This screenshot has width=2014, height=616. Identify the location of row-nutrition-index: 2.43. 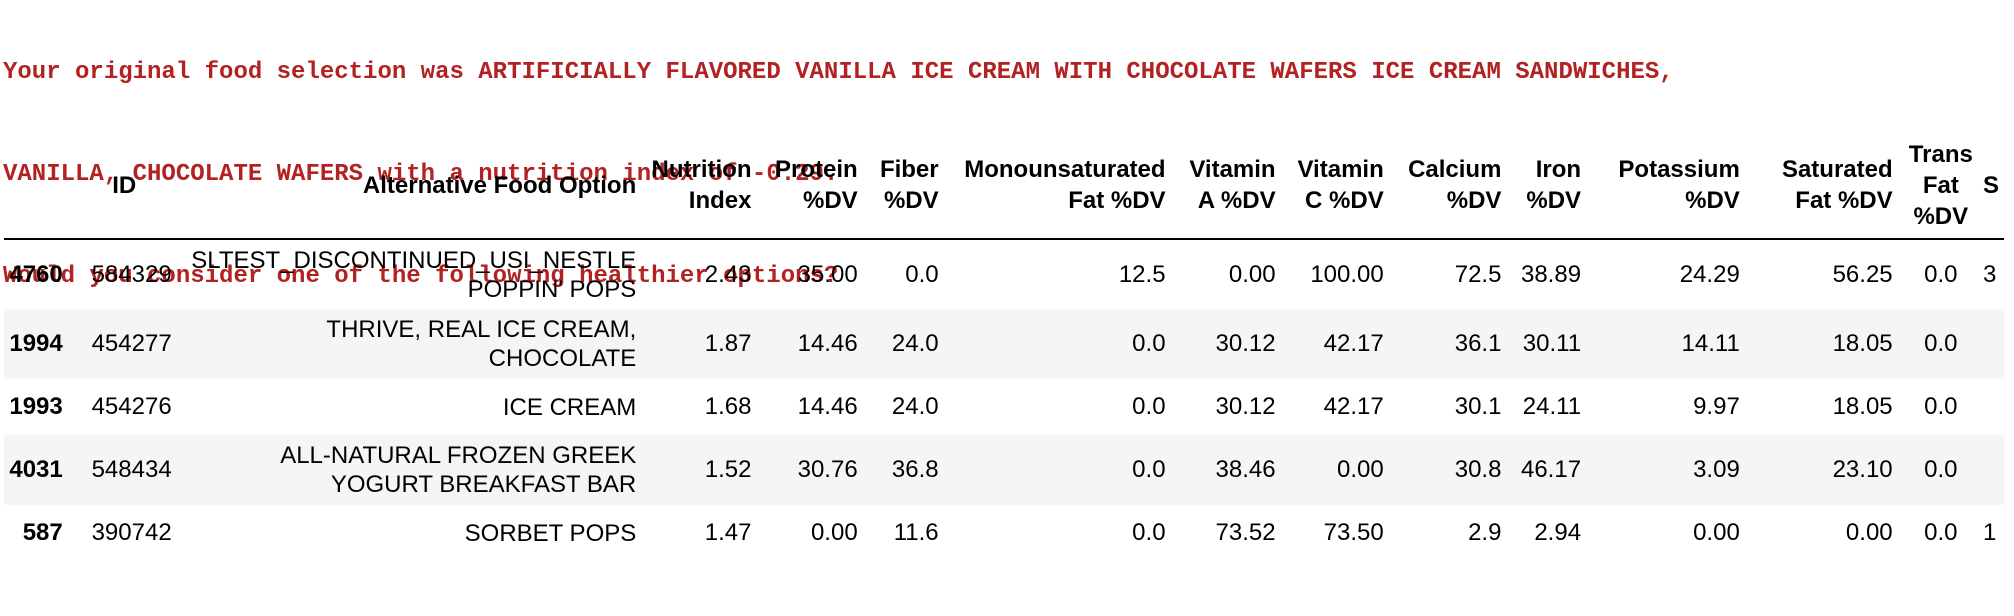
(728, 274).